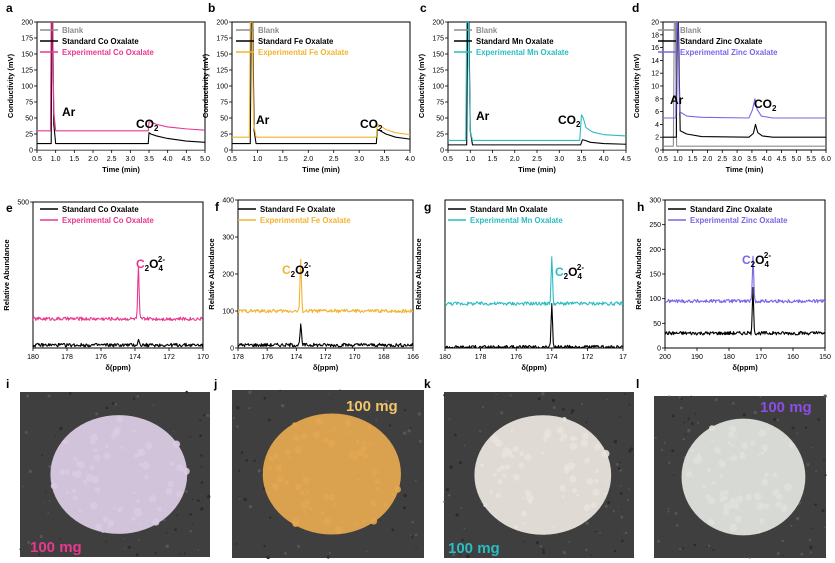 Image resolution: width=835 pixels, height=563 pixels. I want to click on x-tick-label: 176, so click(267, 357).